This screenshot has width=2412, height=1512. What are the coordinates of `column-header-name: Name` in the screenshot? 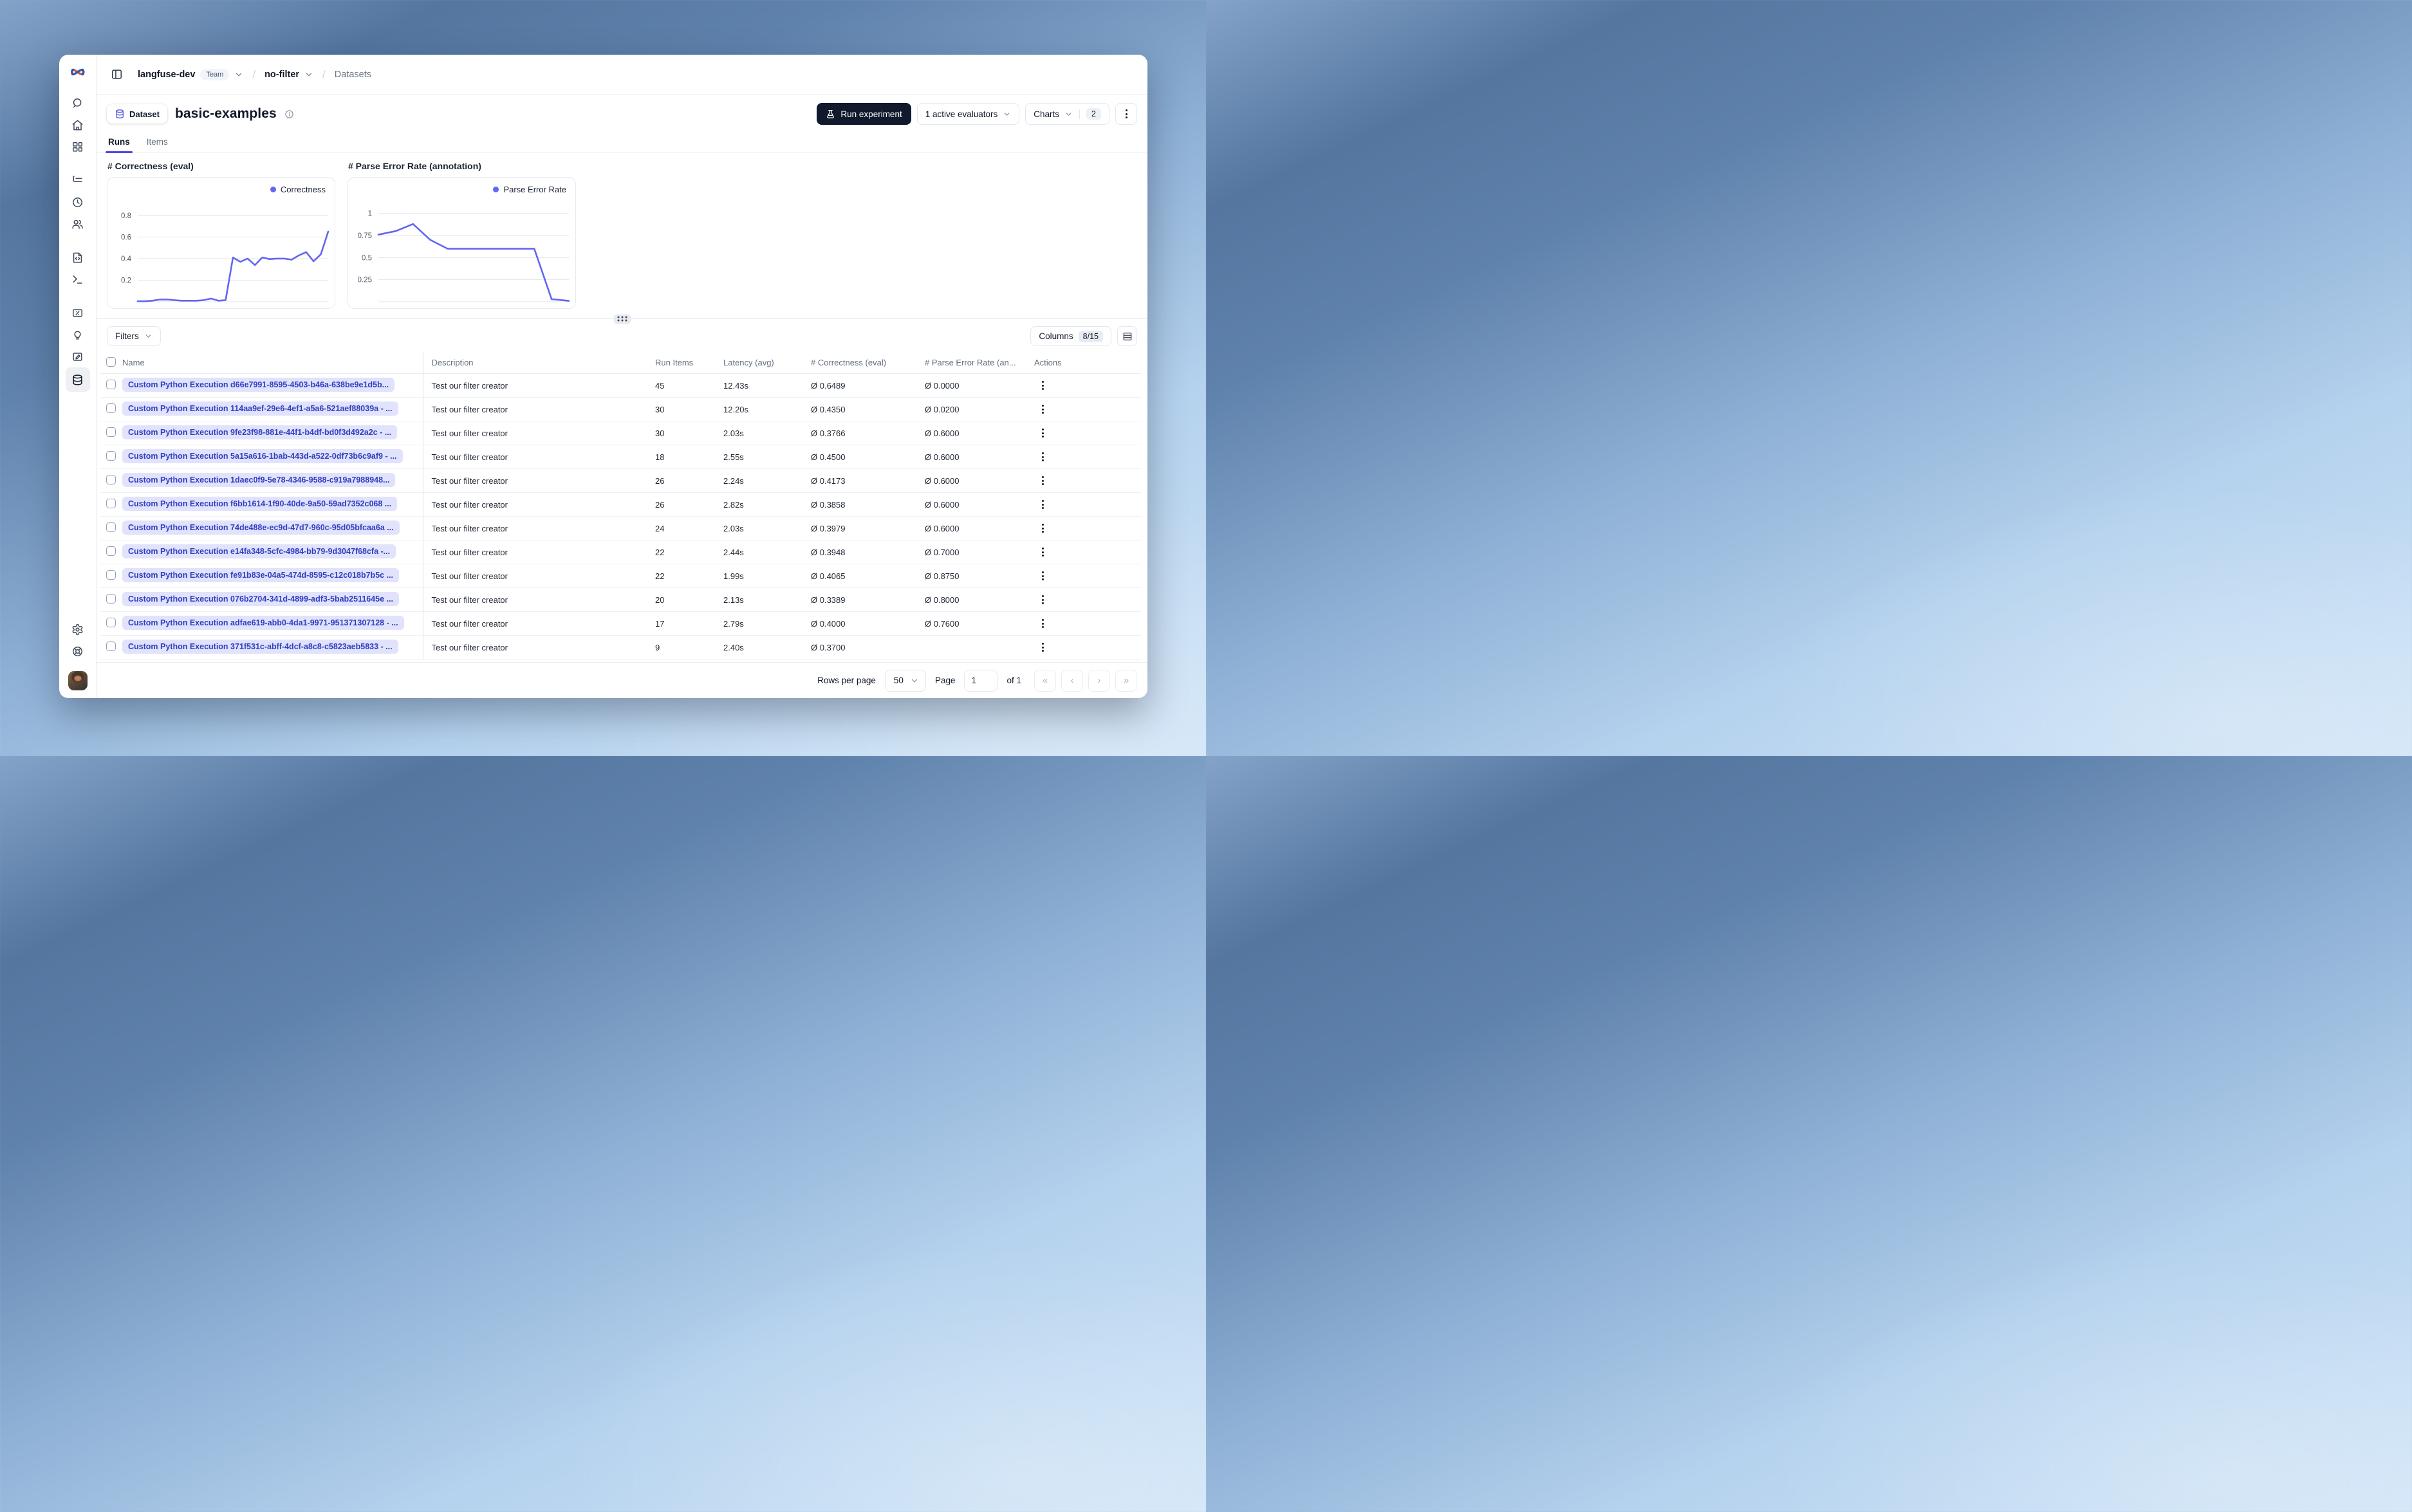 It's located at (272, 363).